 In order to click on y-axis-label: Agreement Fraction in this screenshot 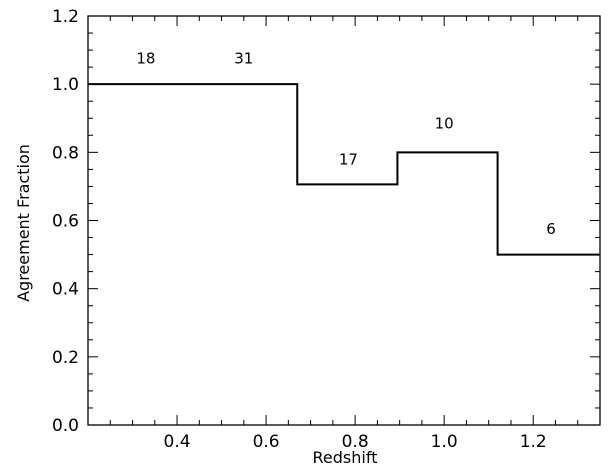, I will do `click(23, 223)`.